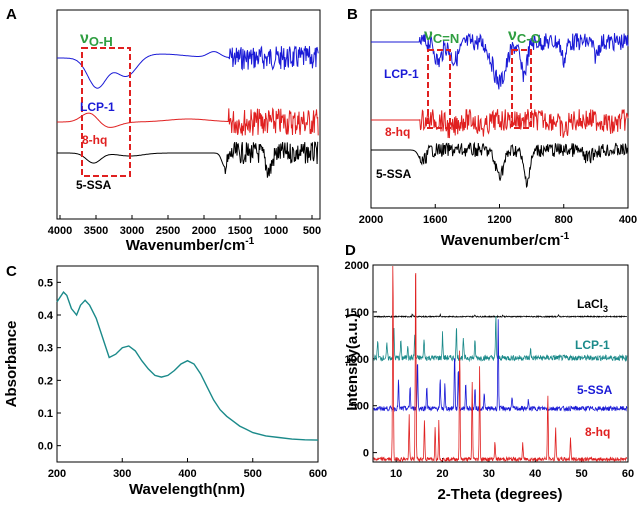 This screenshot has width=641, height=512. I want to click on x-a-tick-label: 2000, so click(204, 231).